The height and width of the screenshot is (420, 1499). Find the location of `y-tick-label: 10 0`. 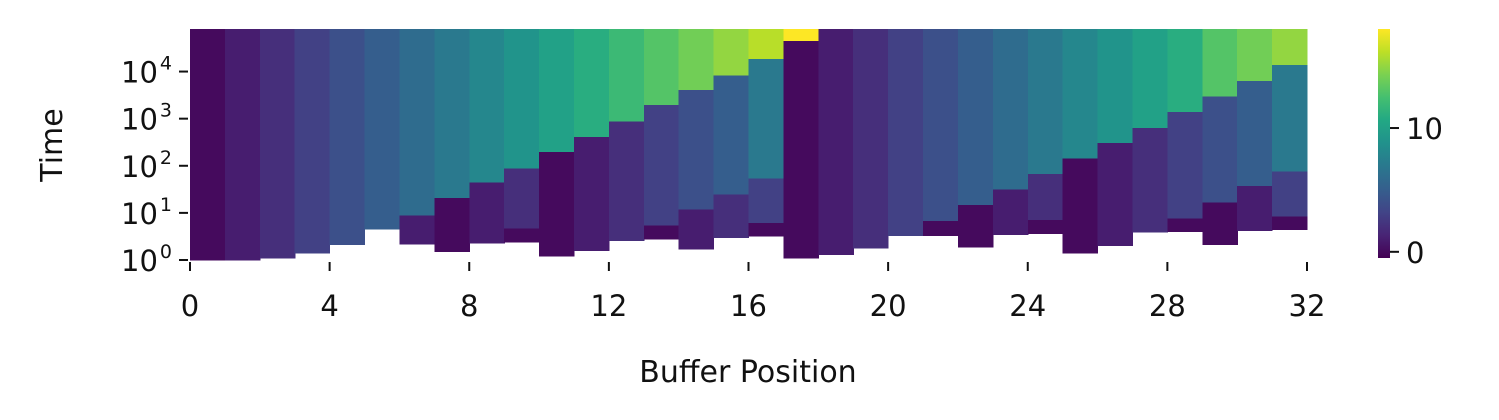

y-tick-label: 10 0 is located at coordinates (146, 259).